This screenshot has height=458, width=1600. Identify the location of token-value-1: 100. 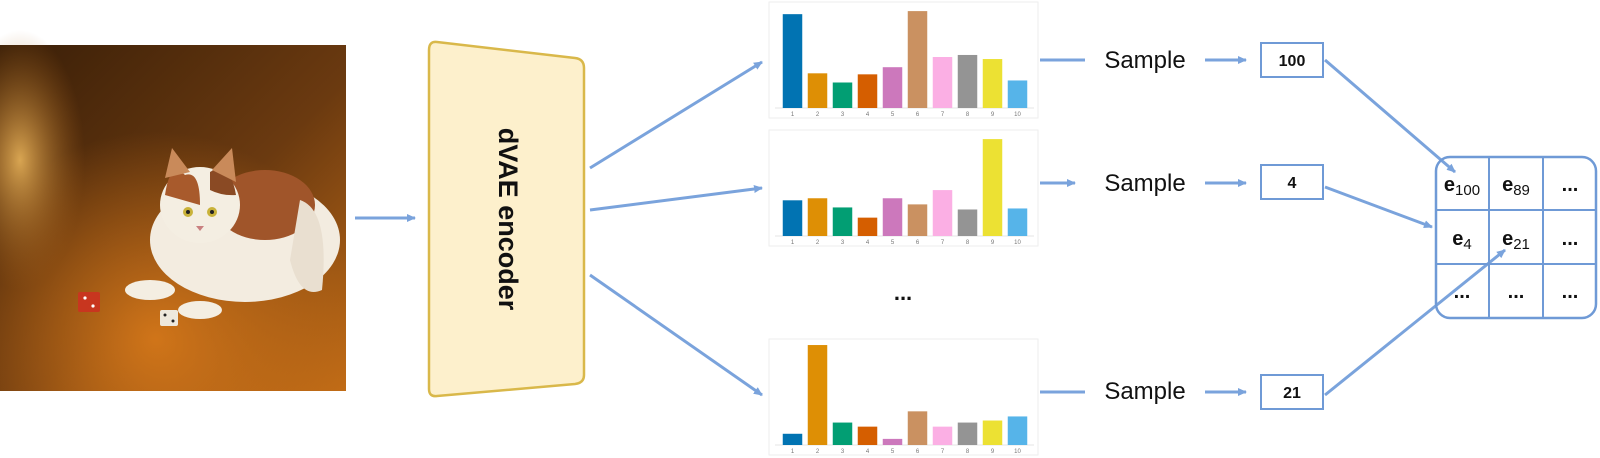
(1292, 61).